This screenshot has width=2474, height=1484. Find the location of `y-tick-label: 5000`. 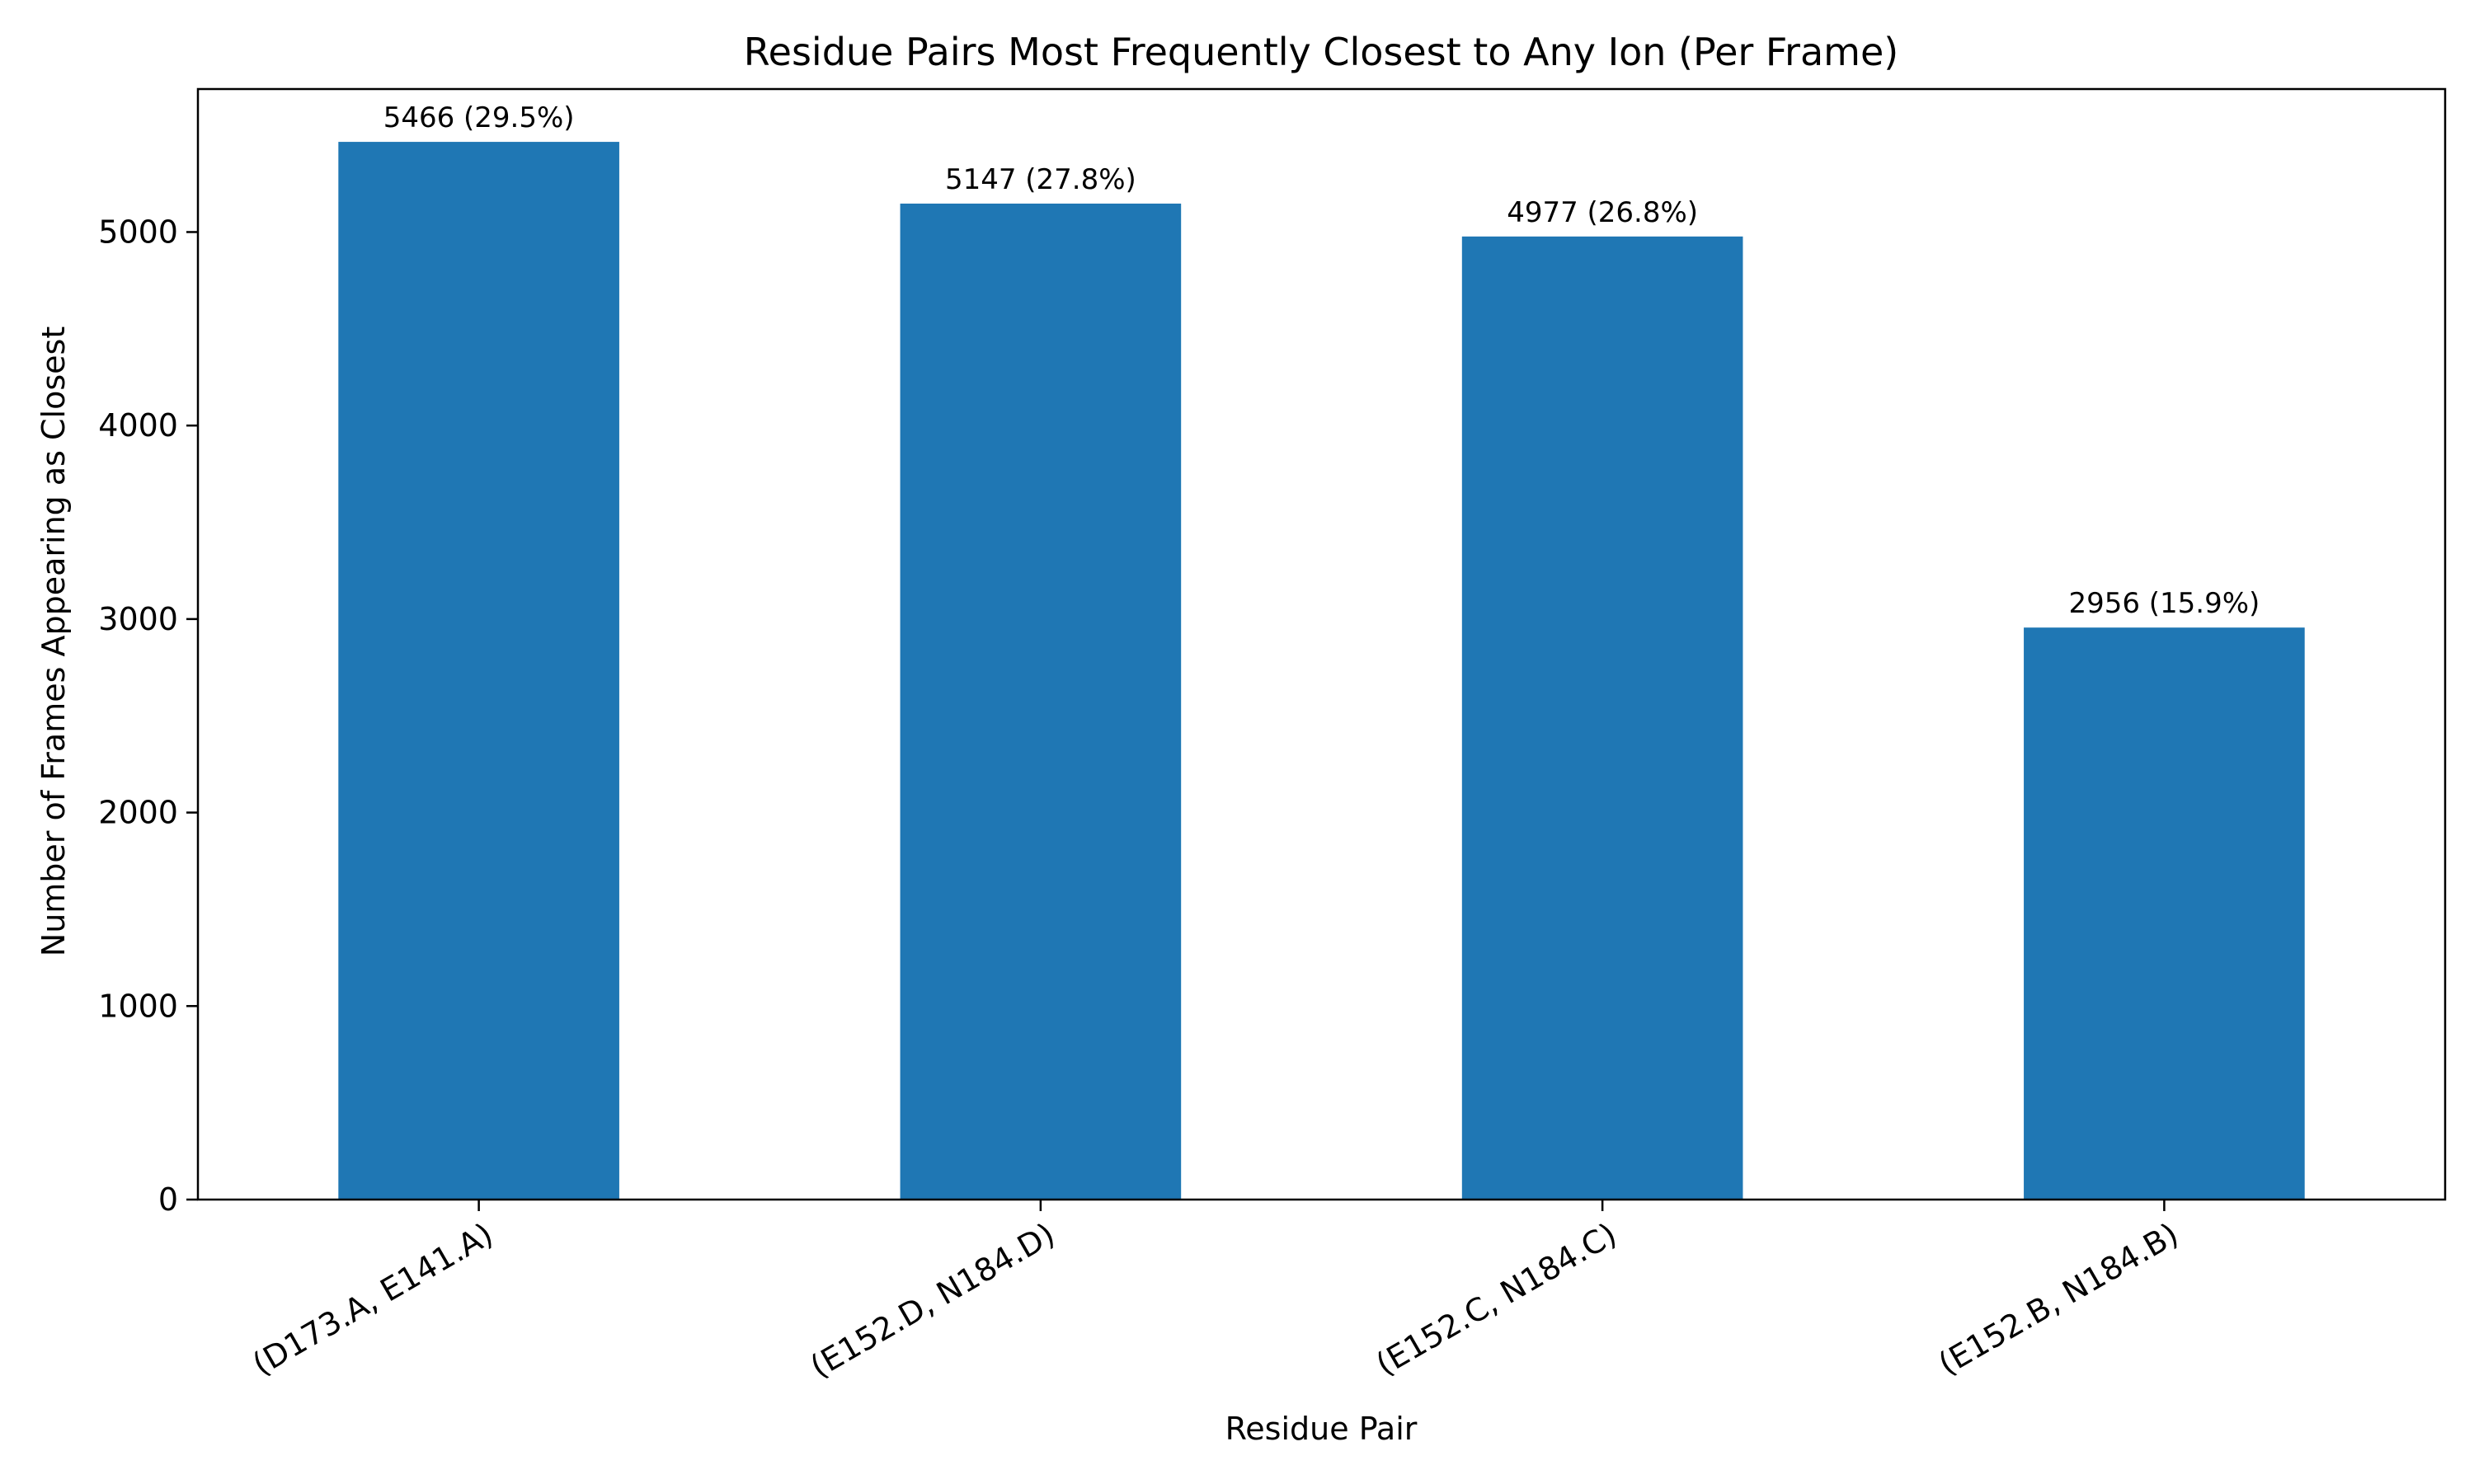

y-tick-label: 5000 is located at coordinates (138, 232).